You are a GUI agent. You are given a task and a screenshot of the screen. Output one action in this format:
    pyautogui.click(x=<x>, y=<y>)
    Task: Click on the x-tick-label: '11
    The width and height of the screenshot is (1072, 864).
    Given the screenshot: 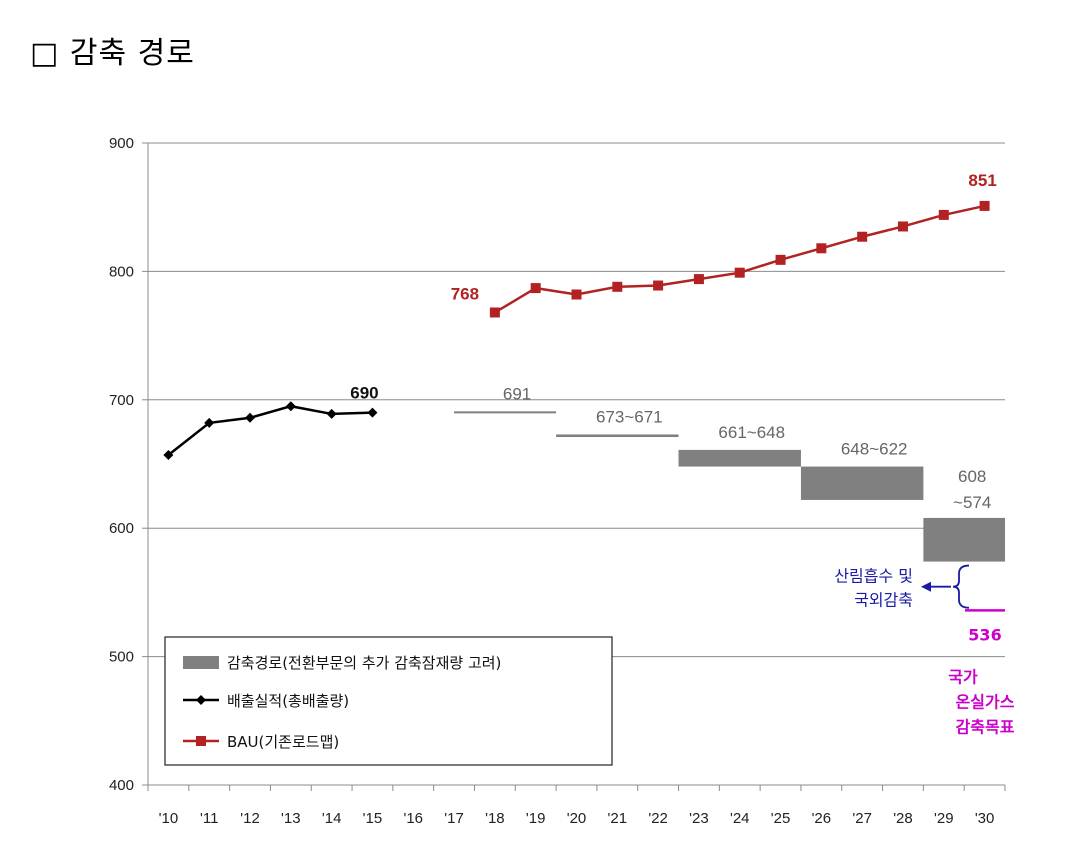 What is the action you would take?
    pyautogui.click(x=209, y=818)
    